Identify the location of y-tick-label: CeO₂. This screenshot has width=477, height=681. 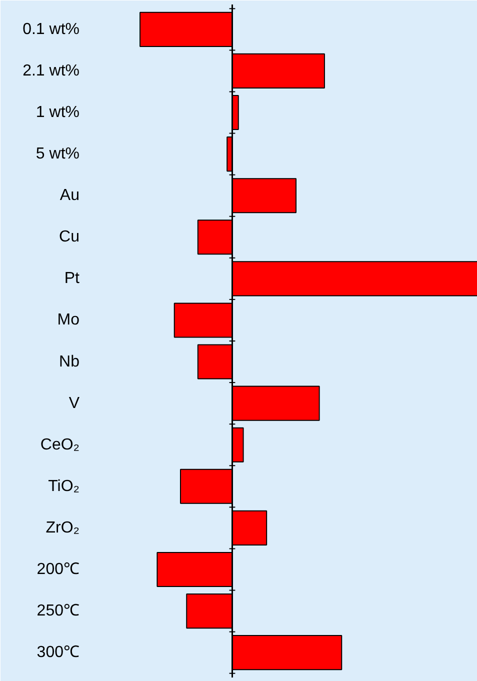
(60, 445).